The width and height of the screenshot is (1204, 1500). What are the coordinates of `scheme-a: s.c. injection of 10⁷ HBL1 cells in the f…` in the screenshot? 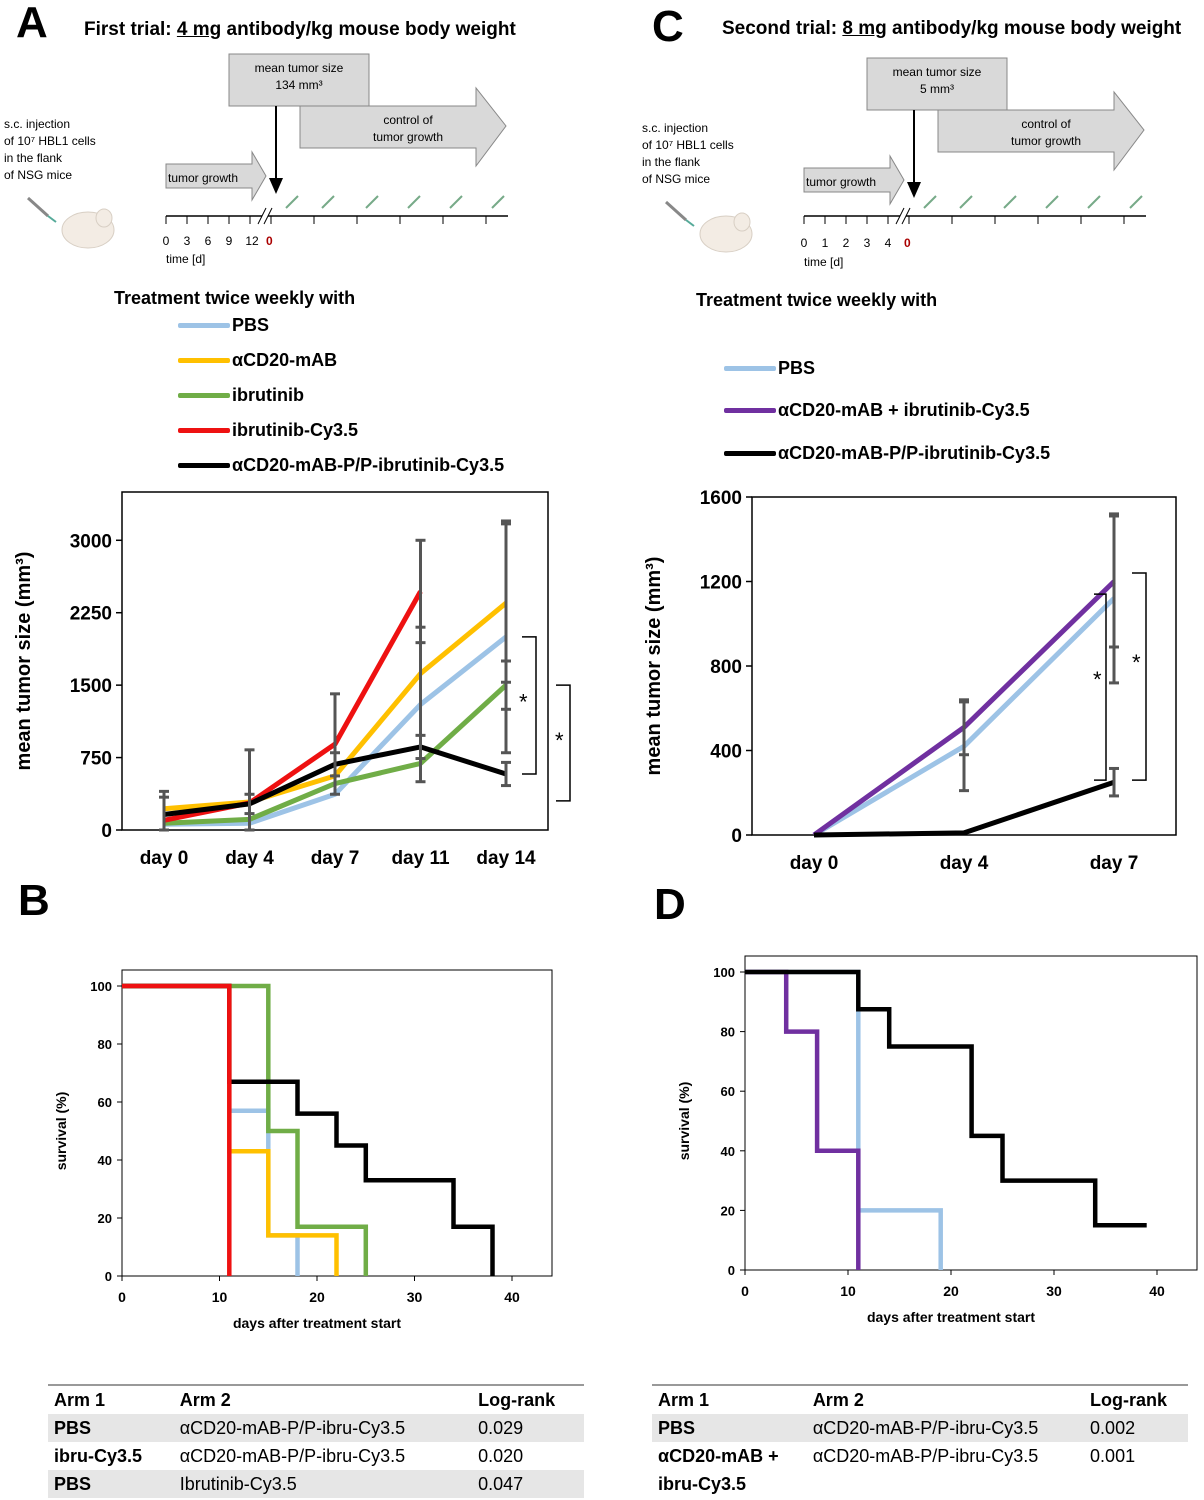 It's located at (280, 165).